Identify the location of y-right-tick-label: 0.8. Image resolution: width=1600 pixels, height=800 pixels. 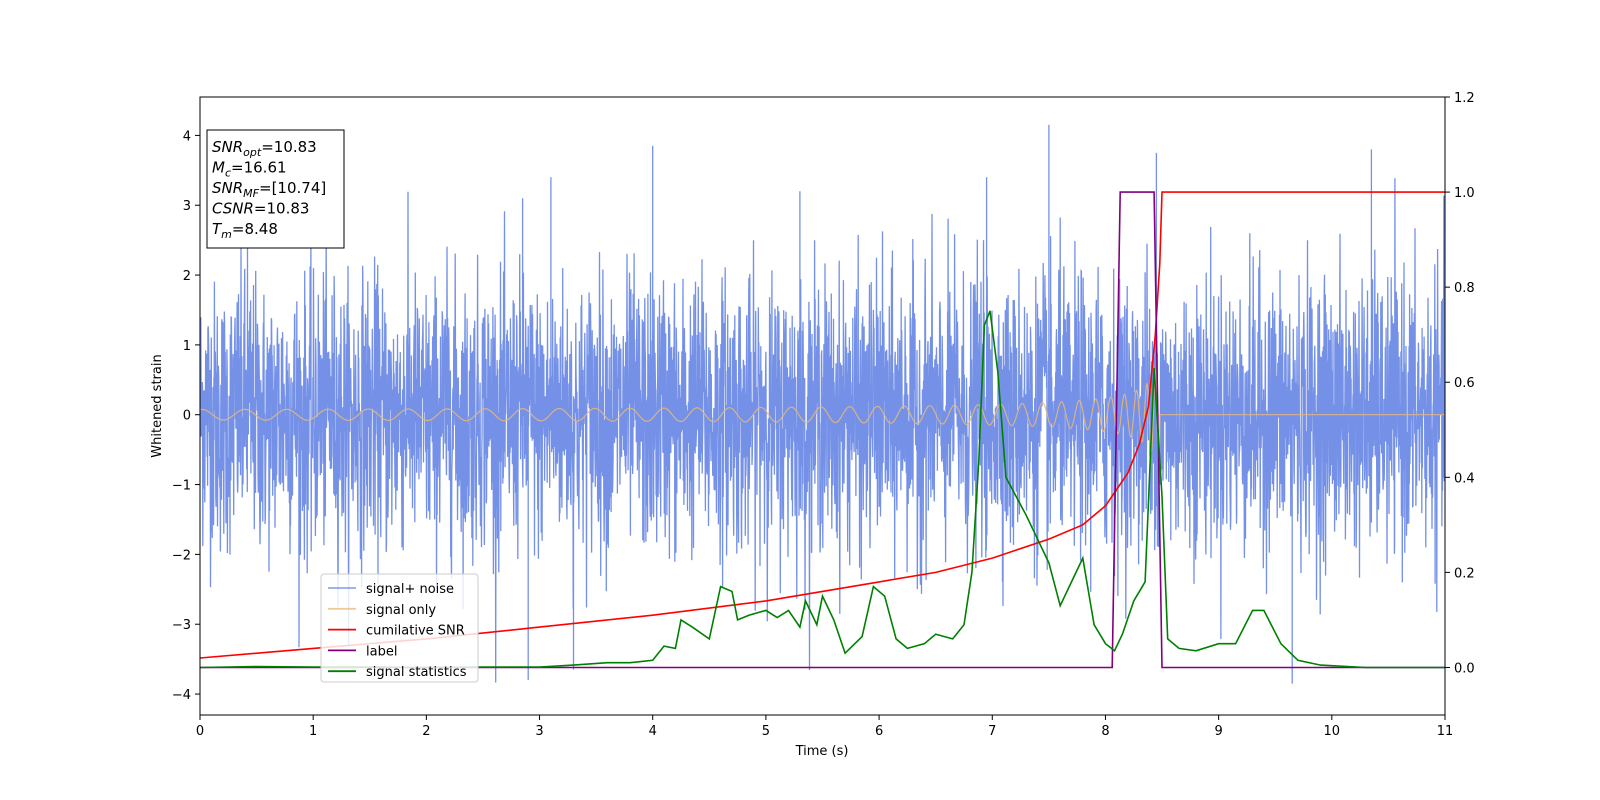
(1464, 288).